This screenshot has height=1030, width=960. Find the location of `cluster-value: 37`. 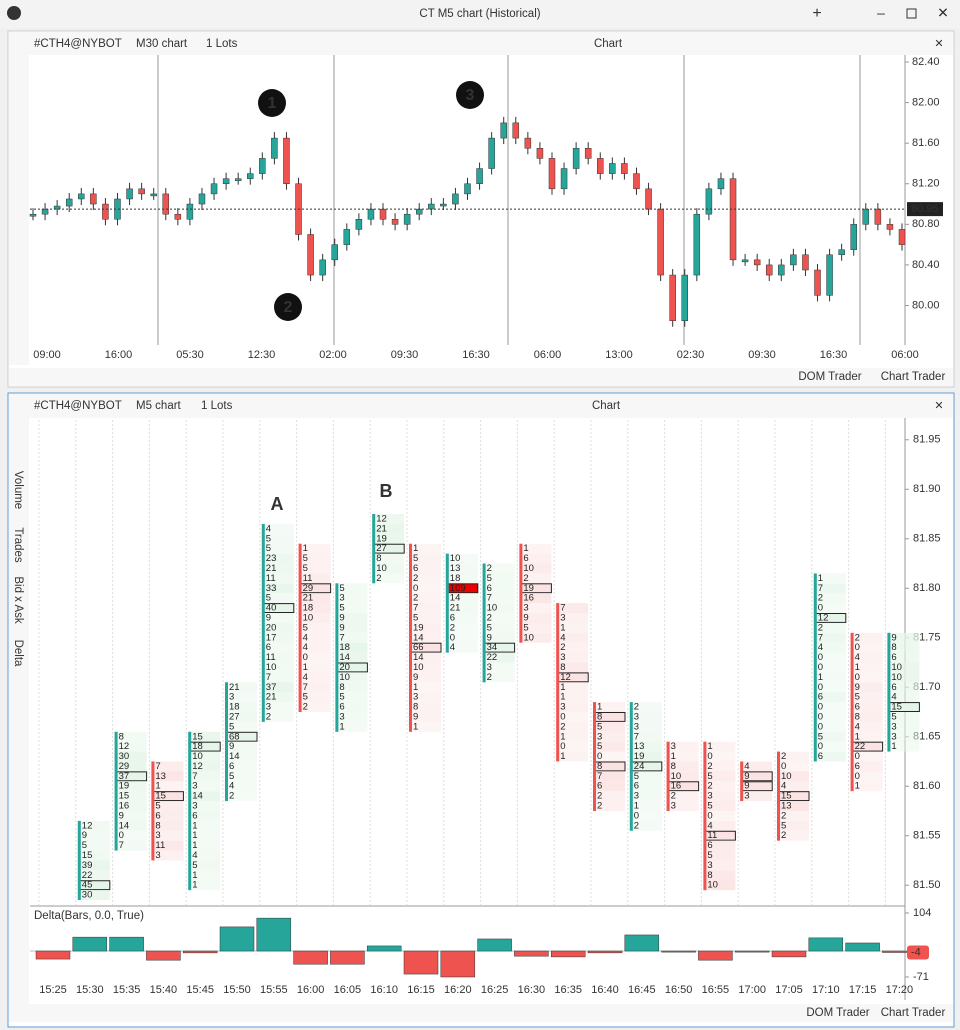

cluster-value: 37 is located at coordinates (271, 687).